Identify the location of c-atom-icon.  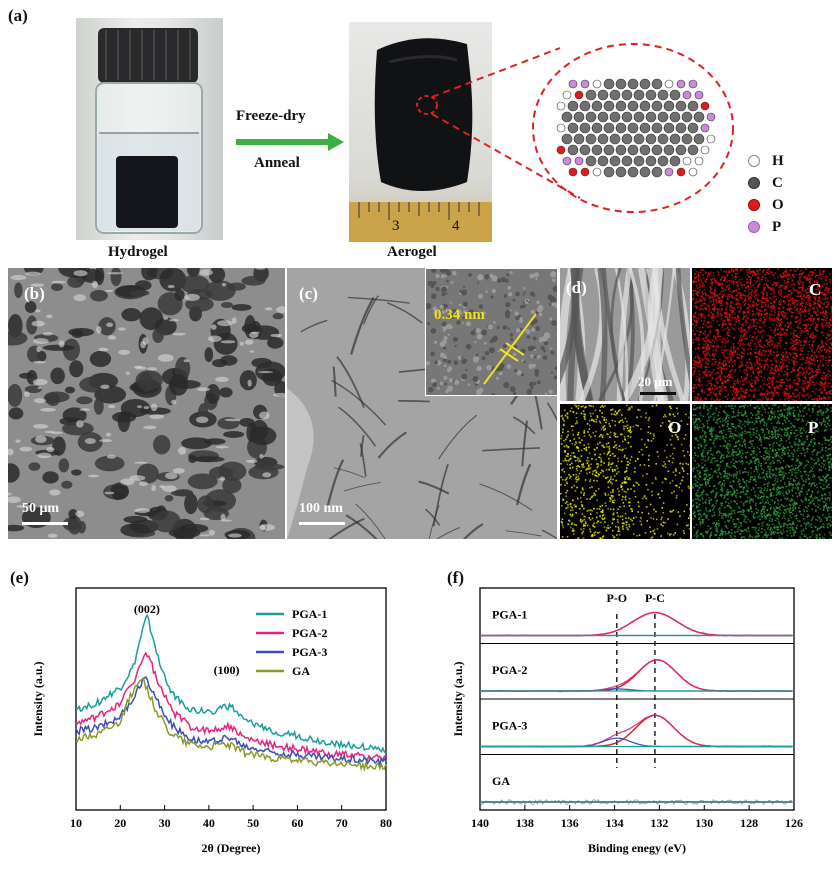
(754, 183).